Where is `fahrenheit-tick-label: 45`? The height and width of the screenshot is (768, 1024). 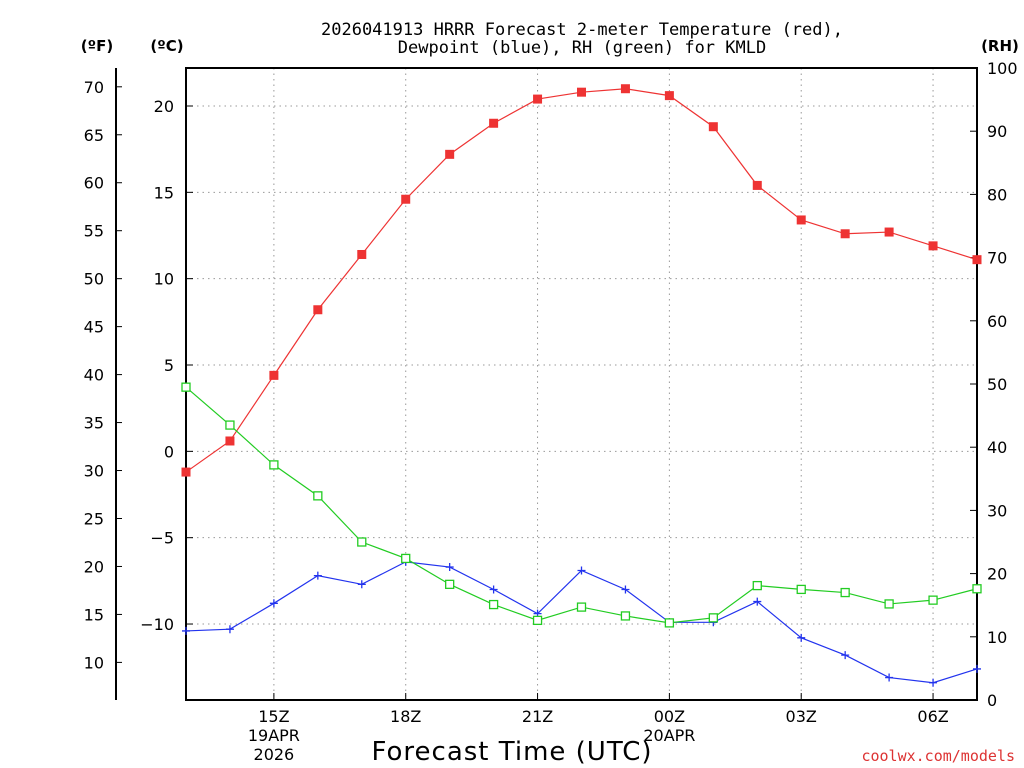
fahrenheit-tick-label: 45 is located at coordinates (94, 327).